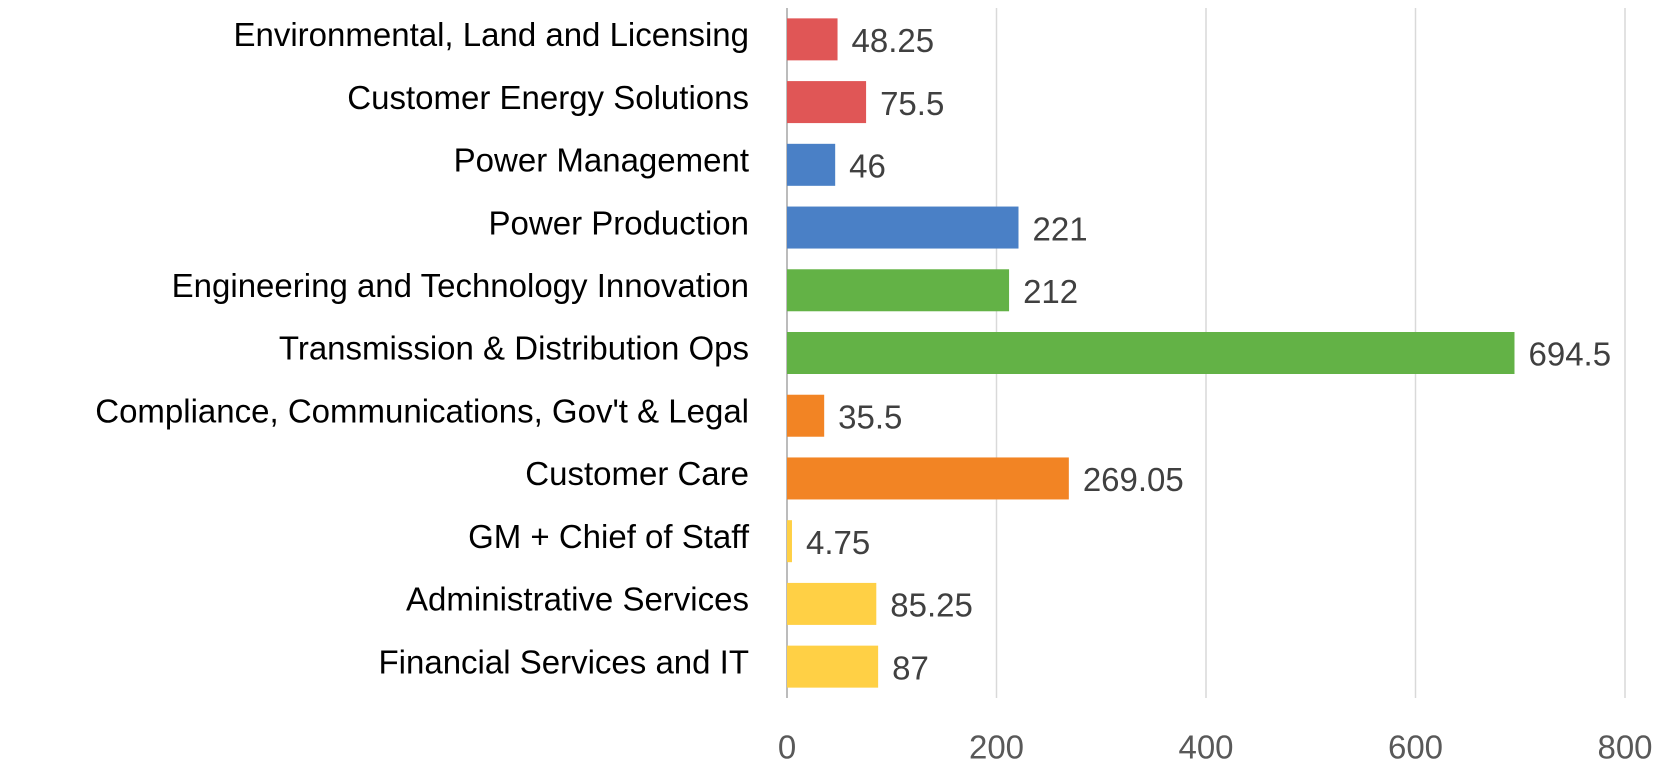  What do you see at coordinates (1624, 746) in the screenshot?
I see `x-tick-label: 800` at bounding box center [1624, 746].